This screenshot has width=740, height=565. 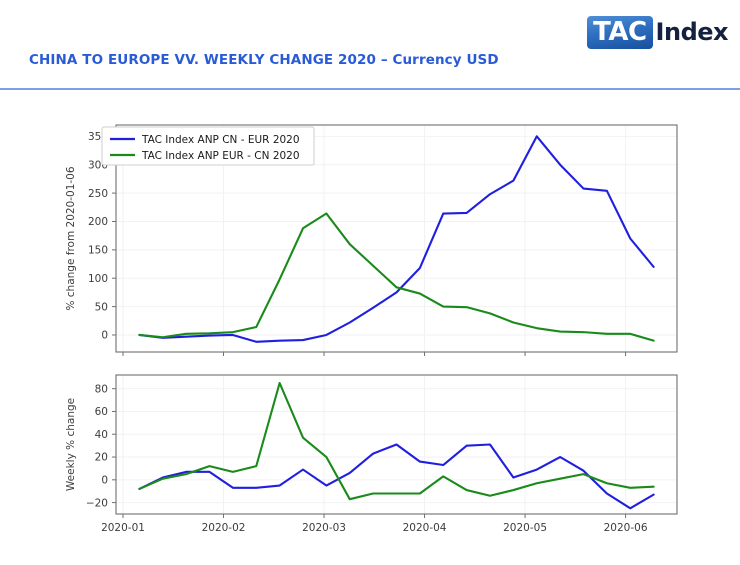 What do you see at coordinates (98, 251) in the screenshot?
I see `y-tick-label: 150` at bounding box center [98, 251].